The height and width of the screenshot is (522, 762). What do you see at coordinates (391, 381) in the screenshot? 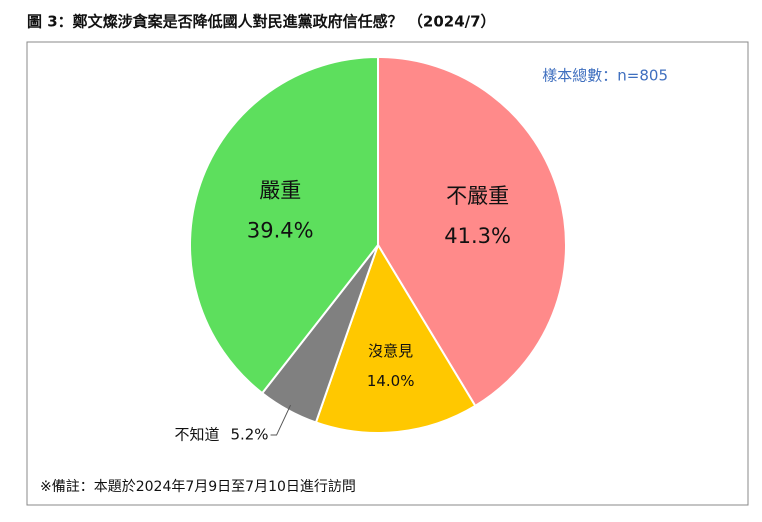
I see `slice-label: 14.0%` at bounding box center [391, 381].